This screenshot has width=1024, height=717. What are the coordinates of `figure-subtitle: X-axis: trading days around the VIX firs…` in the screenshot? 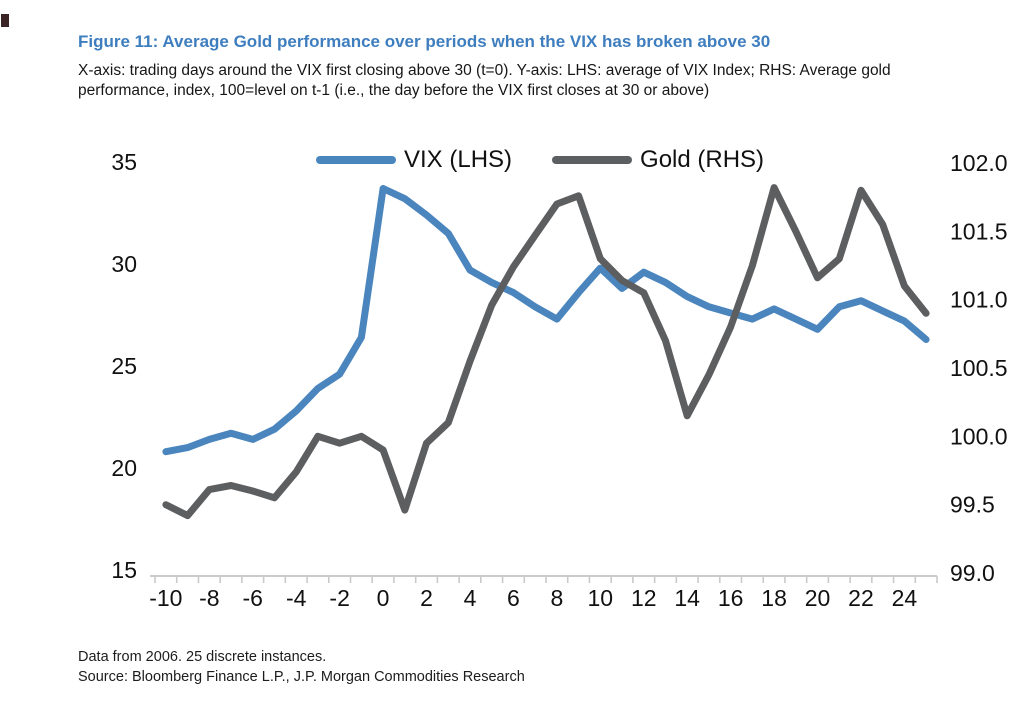 It's located at (484, 80).